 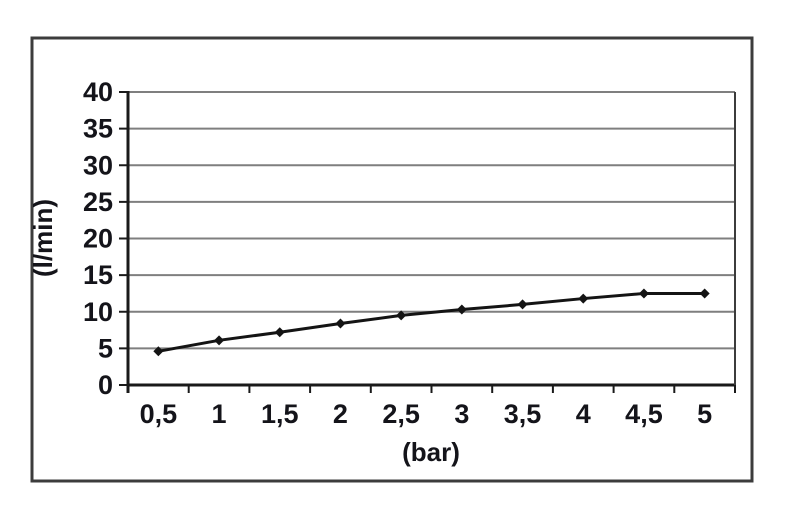 What do you see at coordinates (431, 452) in the screenshot?
I see `x-axis-title: (bar)` at bounding box center [431, 452].